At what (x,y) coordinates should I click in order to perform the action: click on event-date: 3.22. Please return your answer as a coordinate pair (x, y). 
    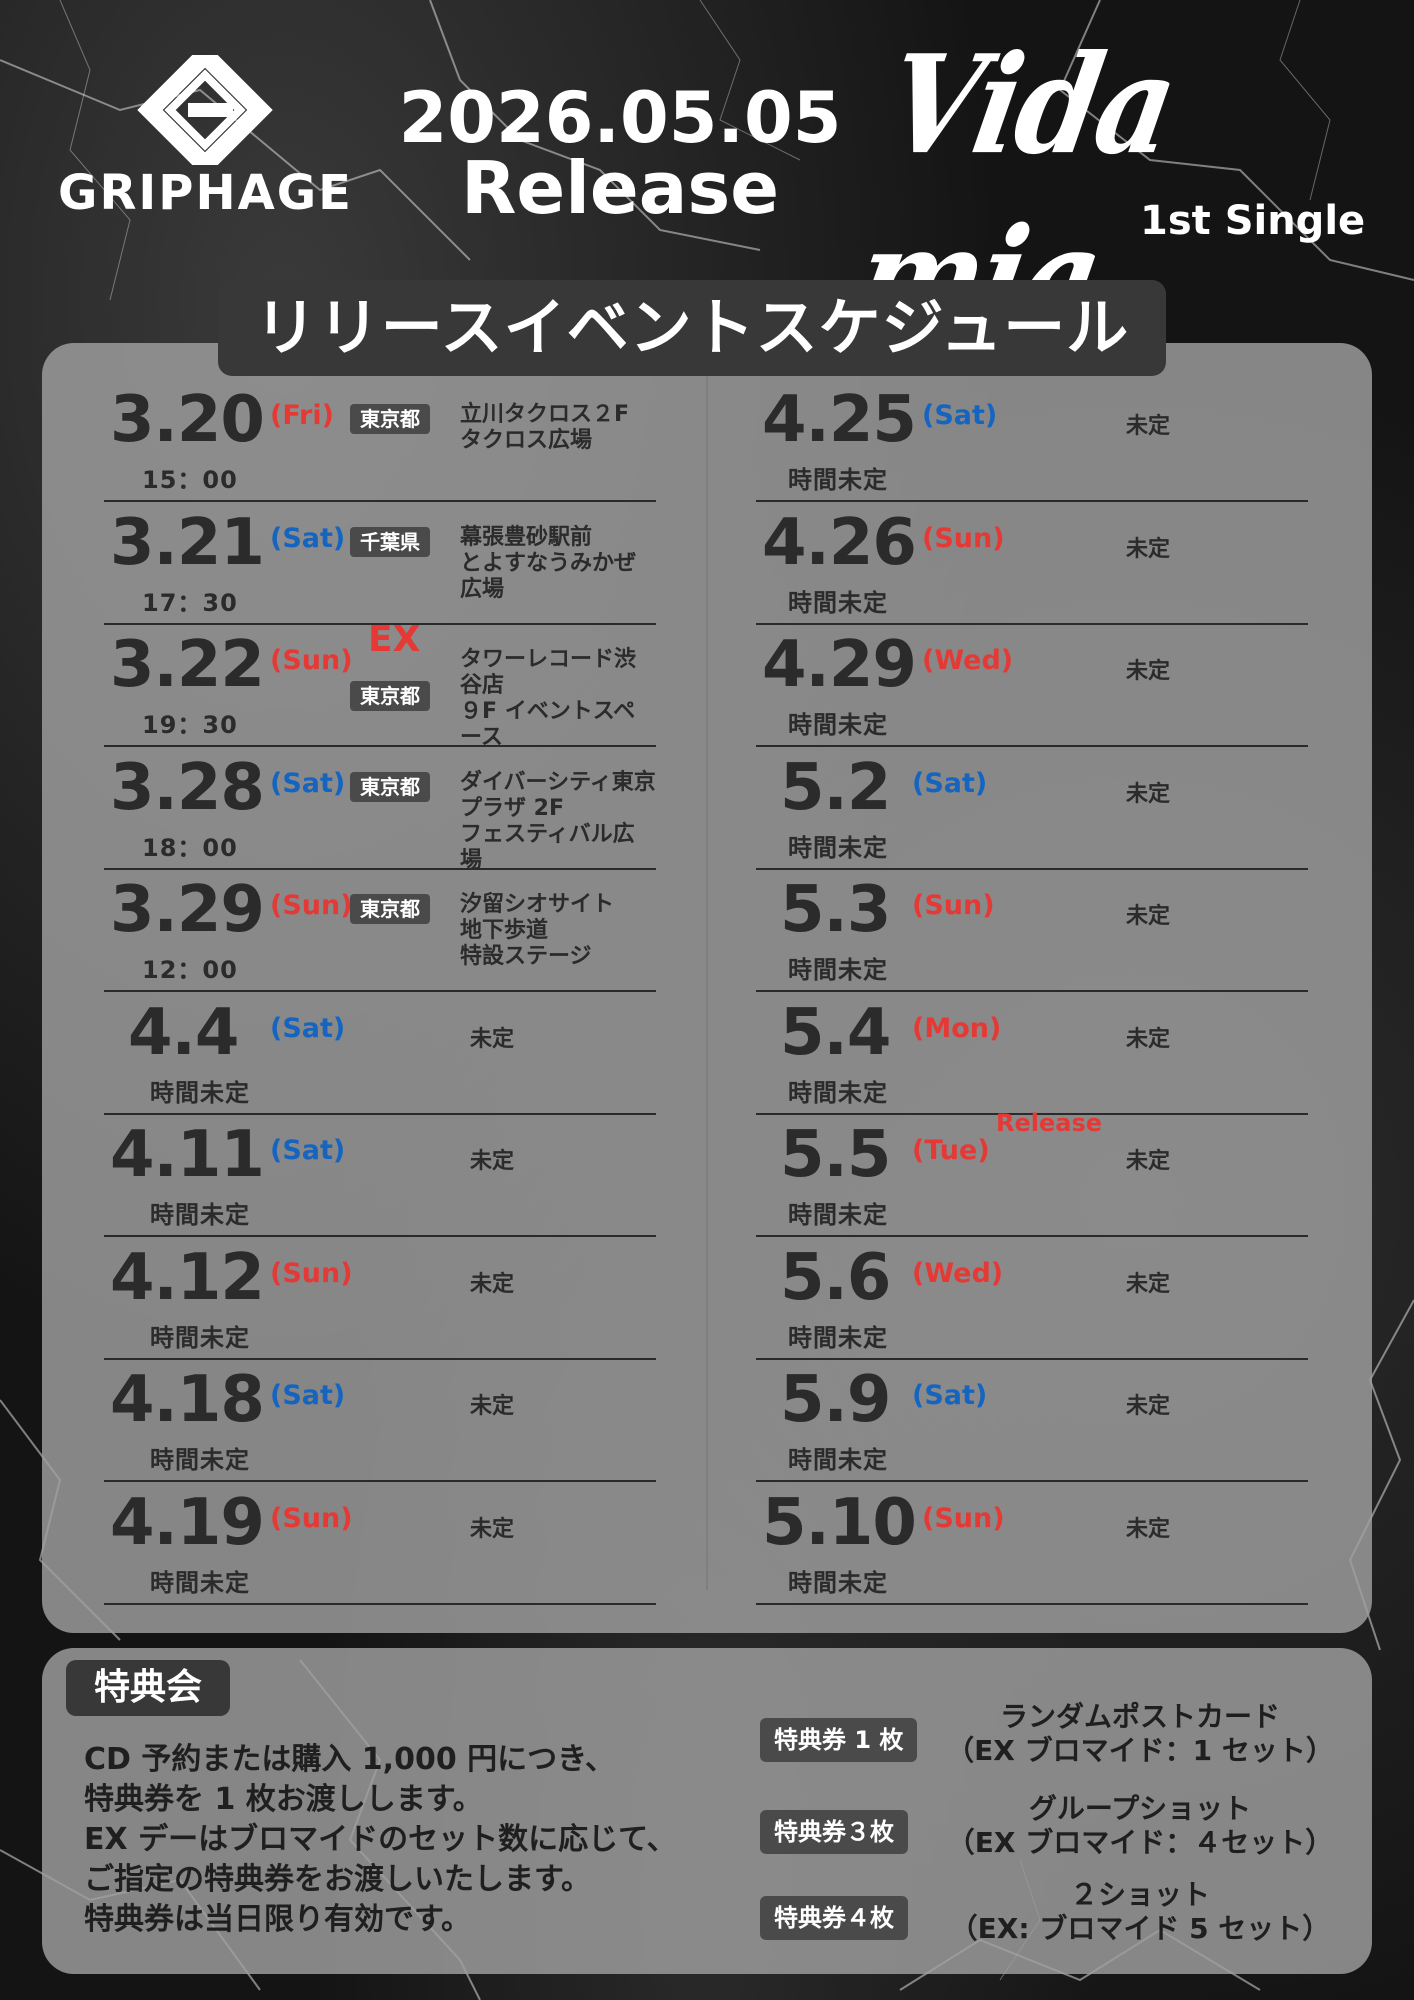
    Looking at the image, I should click on (187, 665).